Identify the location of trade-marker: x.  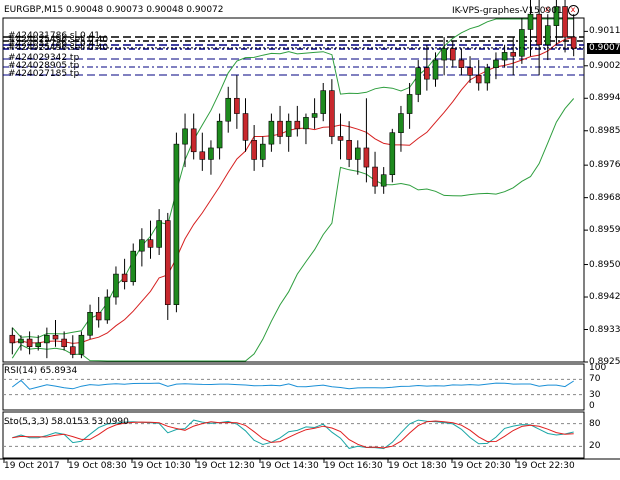
(547, 9).